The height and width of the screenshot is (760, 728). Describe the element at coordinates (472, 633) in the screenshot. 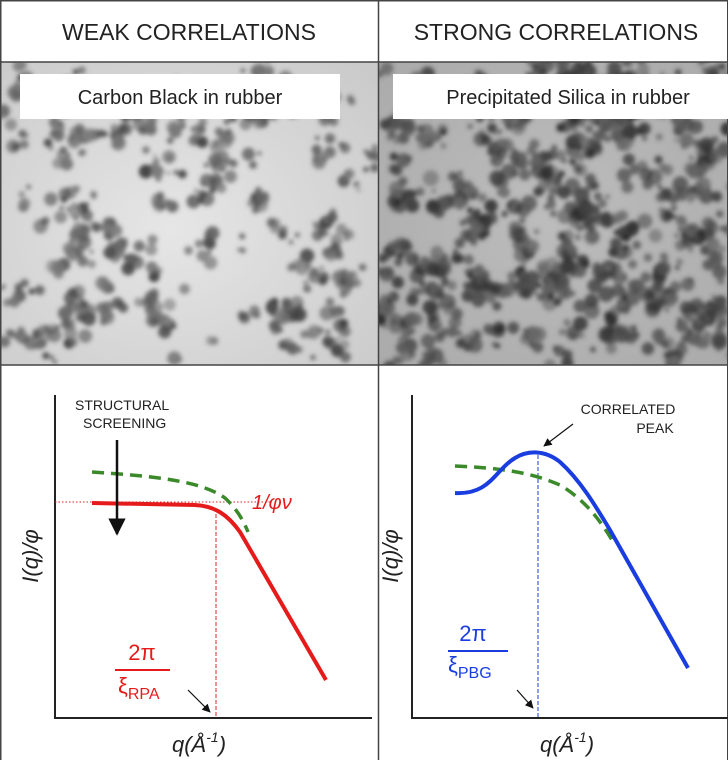

I see `numerator: 2π` at that location.